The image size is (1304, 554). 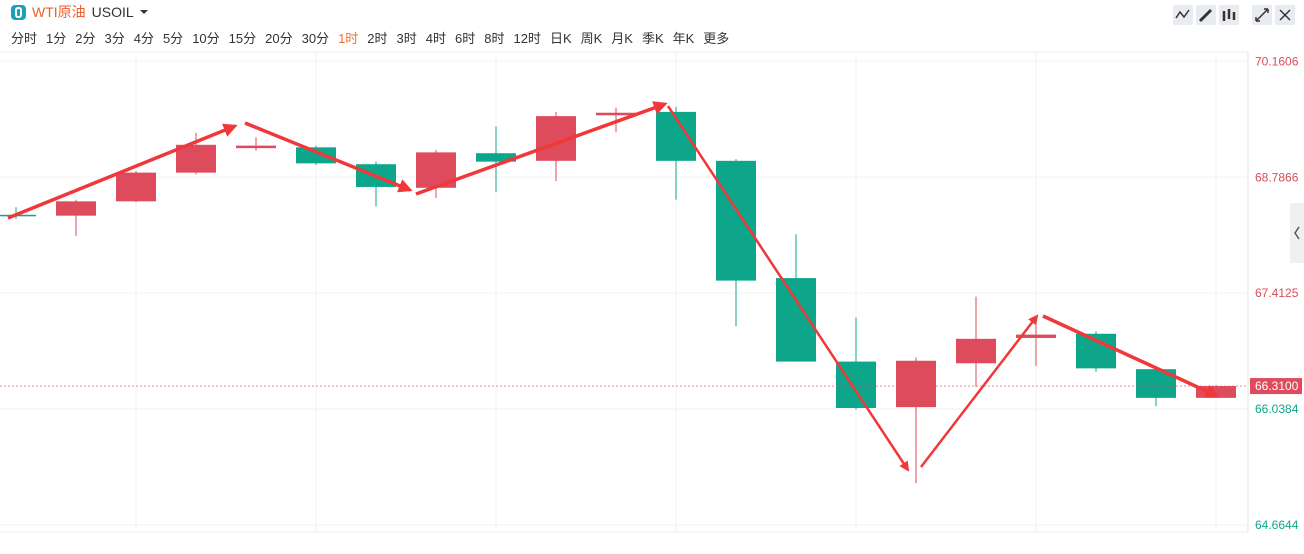 I want to click on y-tick-label: 66.0384, so click(x=1277, y=409).